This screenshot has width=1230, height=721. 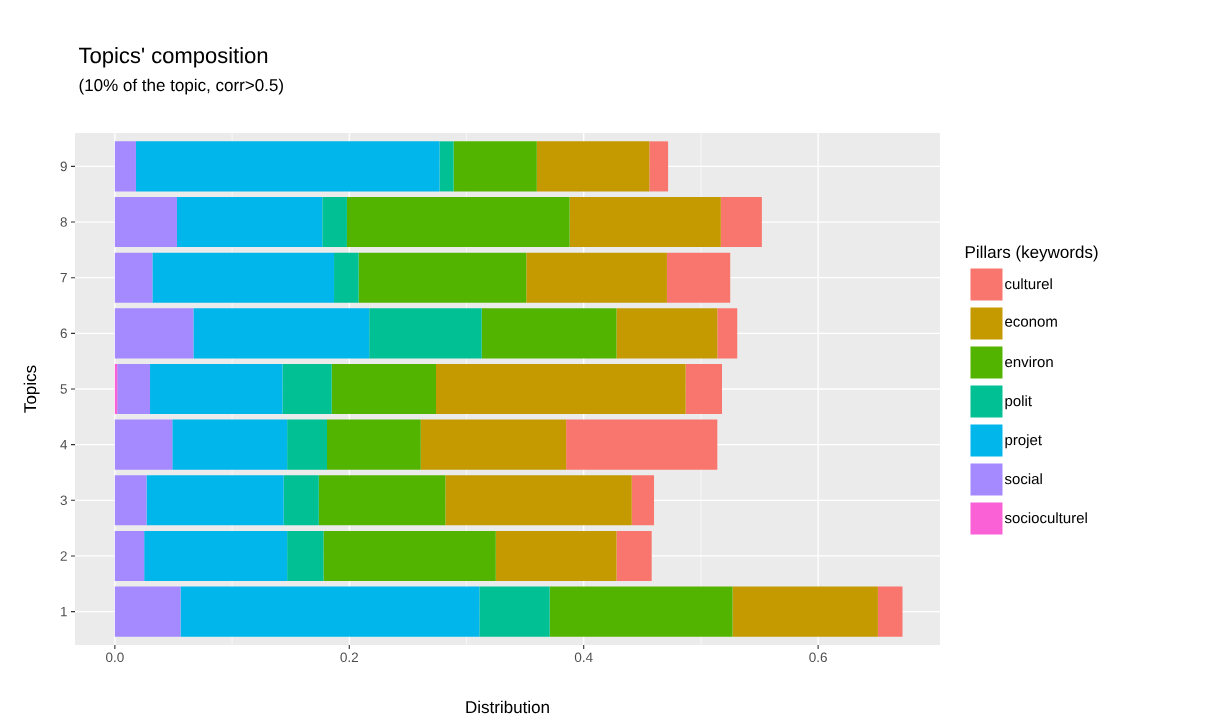 I want to click on chart-title: Topics' composition, so click(x=173, y=57).